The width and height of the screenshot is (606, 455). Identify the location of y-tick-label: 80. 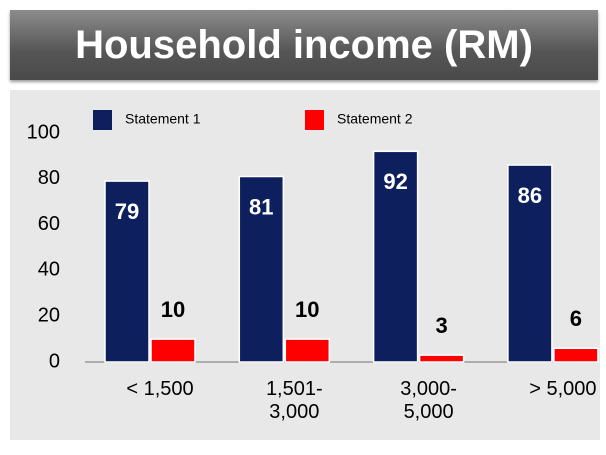
(49, 178).